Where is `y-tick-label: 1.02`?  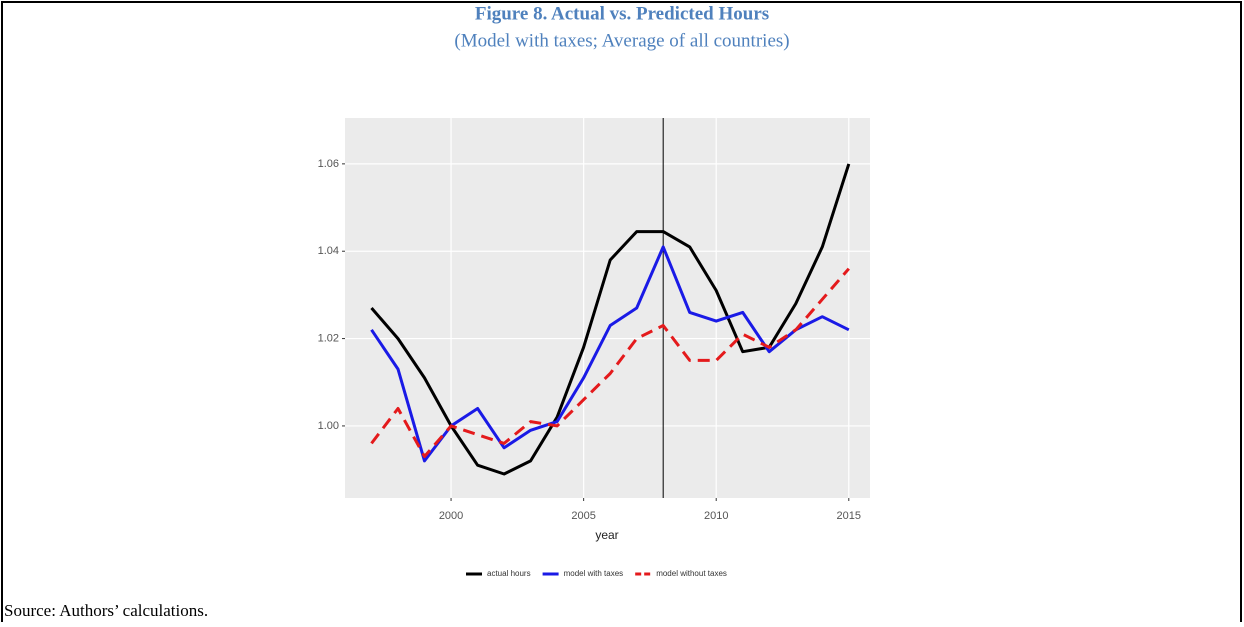
y-tick-label: 1.02 is located at coordinates (328, 338).